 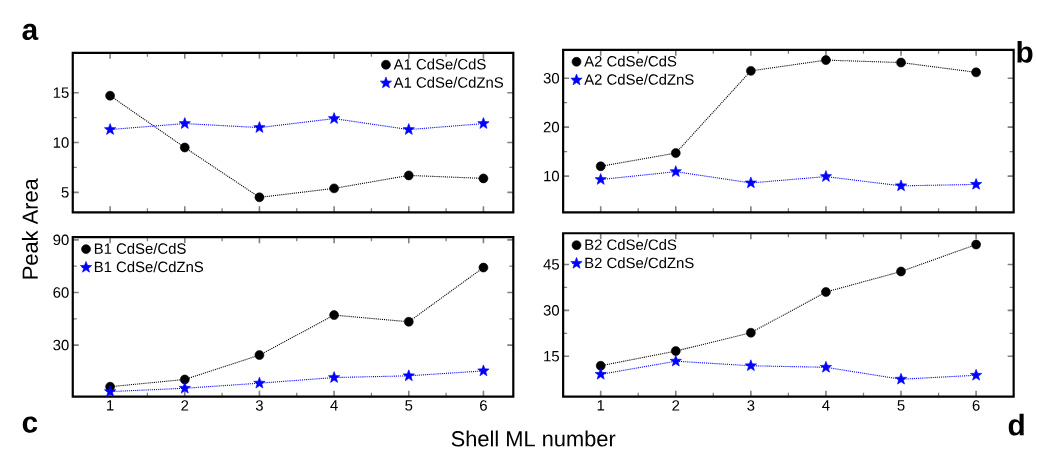 What do you see at coordinates (631, 245) in the screenshot?
I see `legend-label: B2 CdSe/CdS` at bounding box center [631, 245].